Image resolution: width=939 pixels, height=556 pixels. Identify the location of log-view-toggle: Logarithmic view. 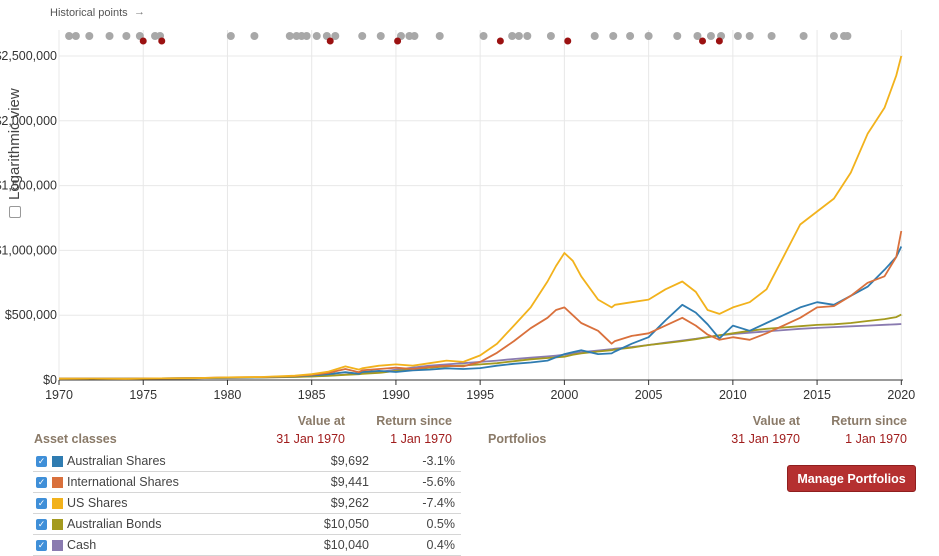
(14, 153).